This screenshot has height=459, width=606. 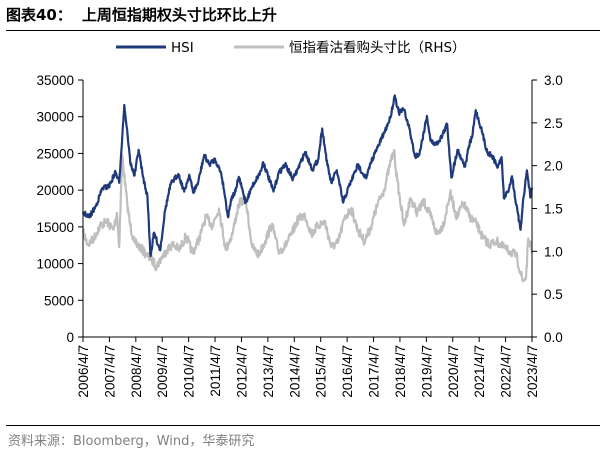 What do you see at coordinates (303, 30) in the screenshot?
I see `top-rule` at bounding box center [303, 30].